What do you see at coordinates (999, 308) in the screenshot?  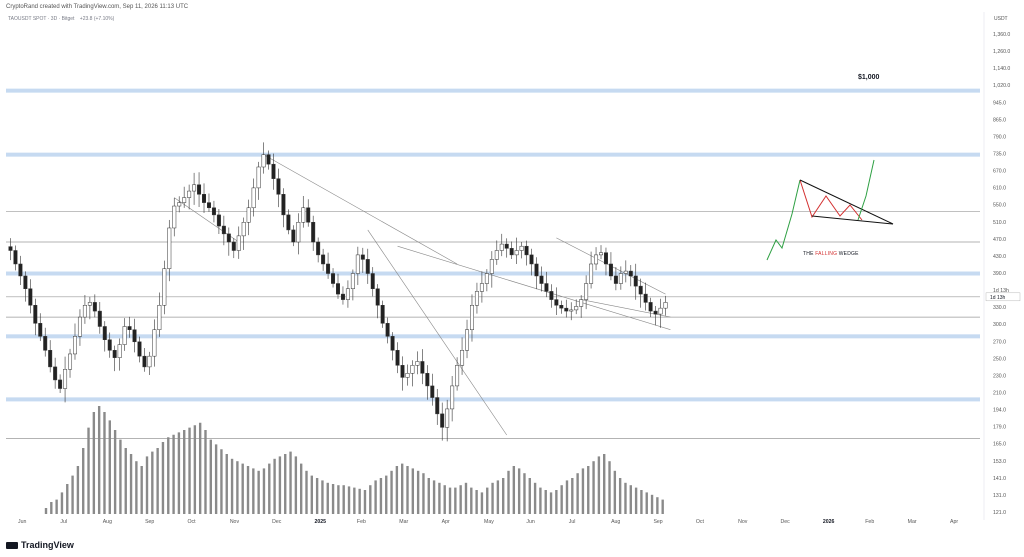 I see `price-tick-label: 330.0` at bounding box center [999, 308].